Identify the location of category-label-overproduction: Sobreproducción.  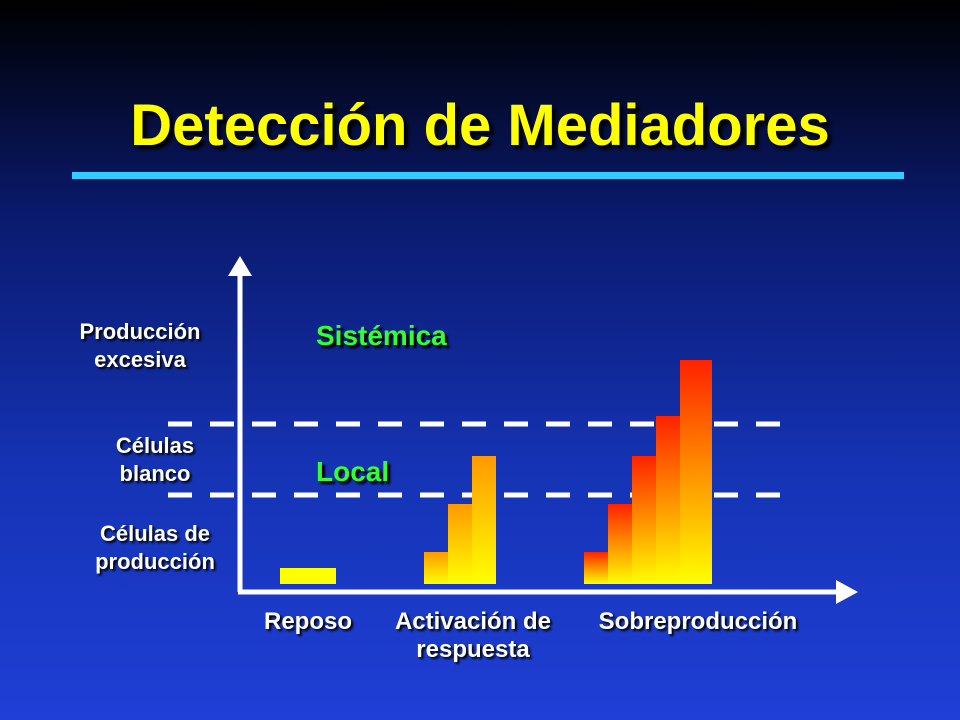
(698, 621).